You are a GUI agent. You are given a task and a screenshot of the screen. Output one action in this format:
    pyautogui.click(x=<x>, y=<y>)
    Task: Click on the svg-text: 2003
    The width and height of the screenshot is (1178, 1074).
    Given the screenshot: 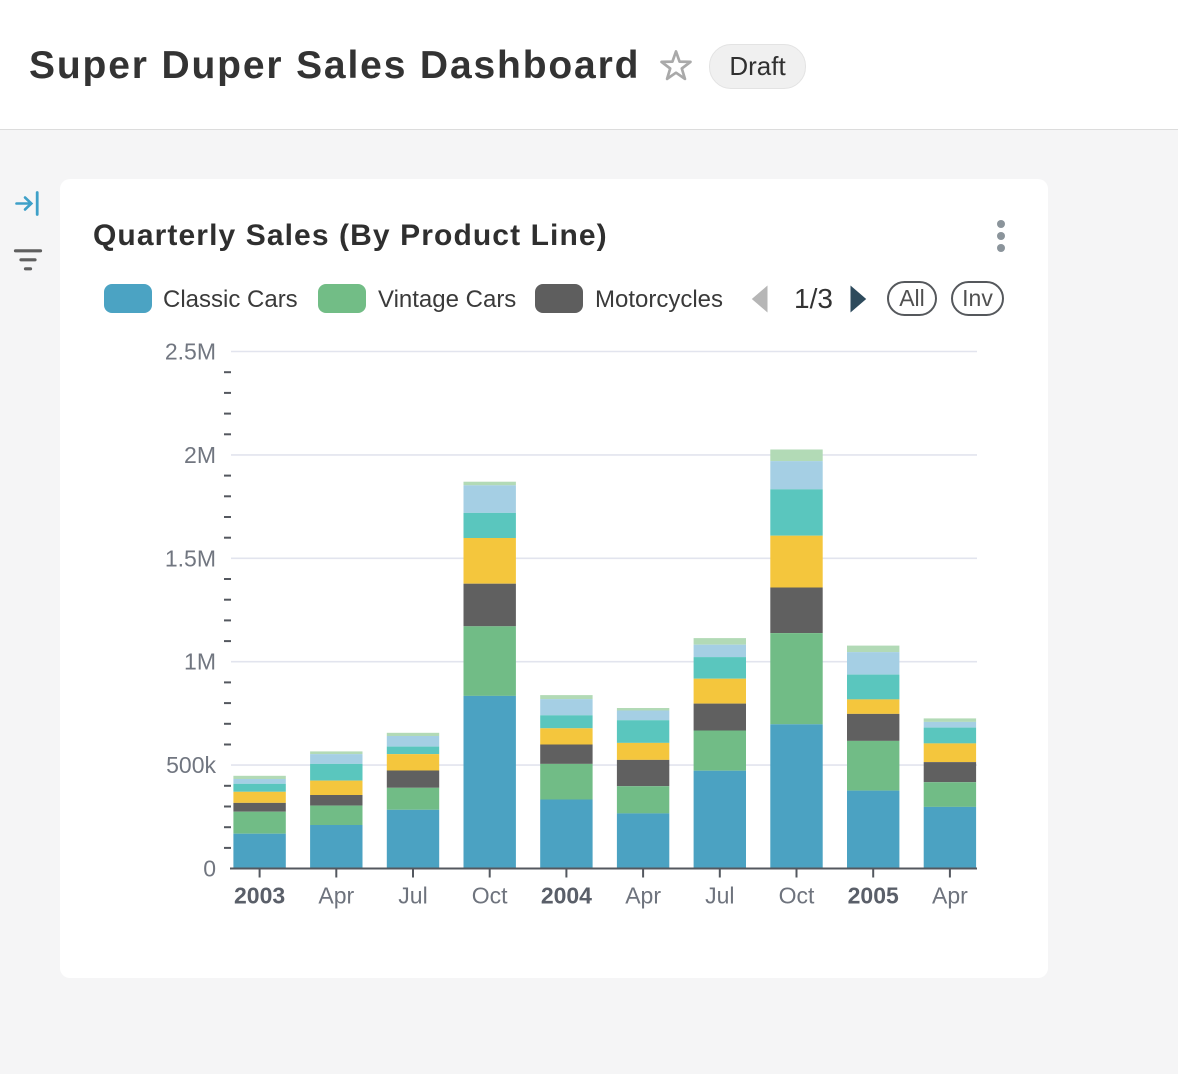 What is the action you would take?
    pyautogui.click(x=259, y=896)
    